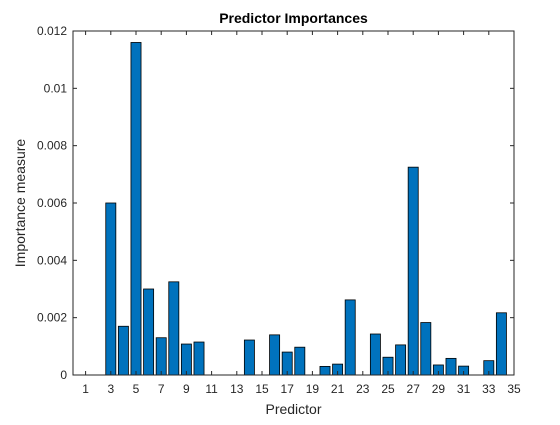 Image resolution: width=560 pixels, height=425 pixels. I want to click on x-tick-label: 33, so click(489, 389).